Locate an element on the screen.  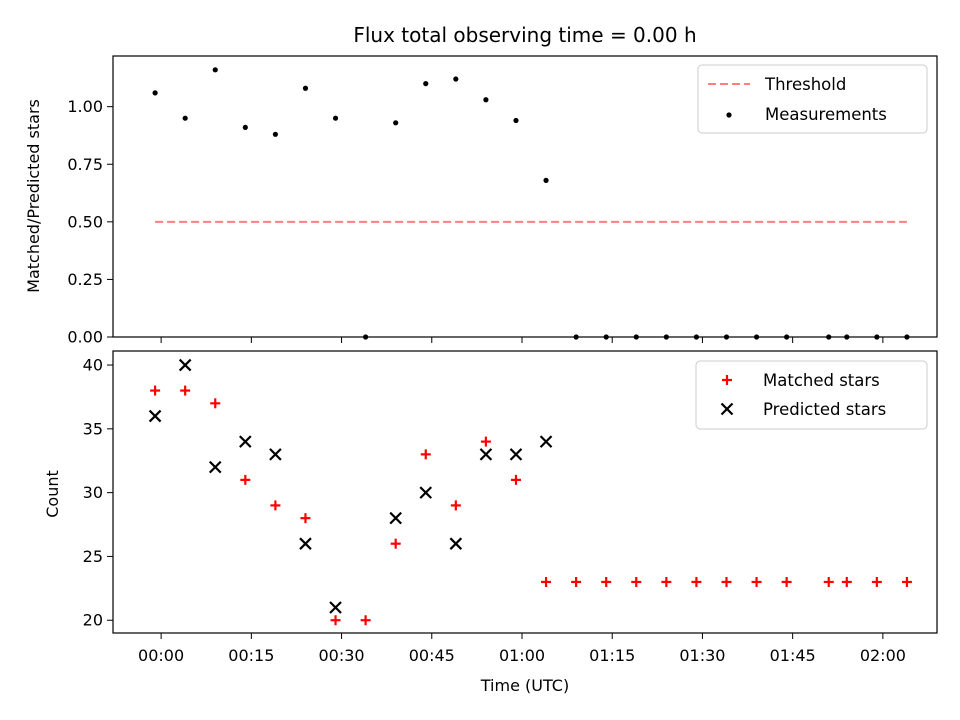
legend-matched-label: Matched stars is located at coordinates (821, 380).